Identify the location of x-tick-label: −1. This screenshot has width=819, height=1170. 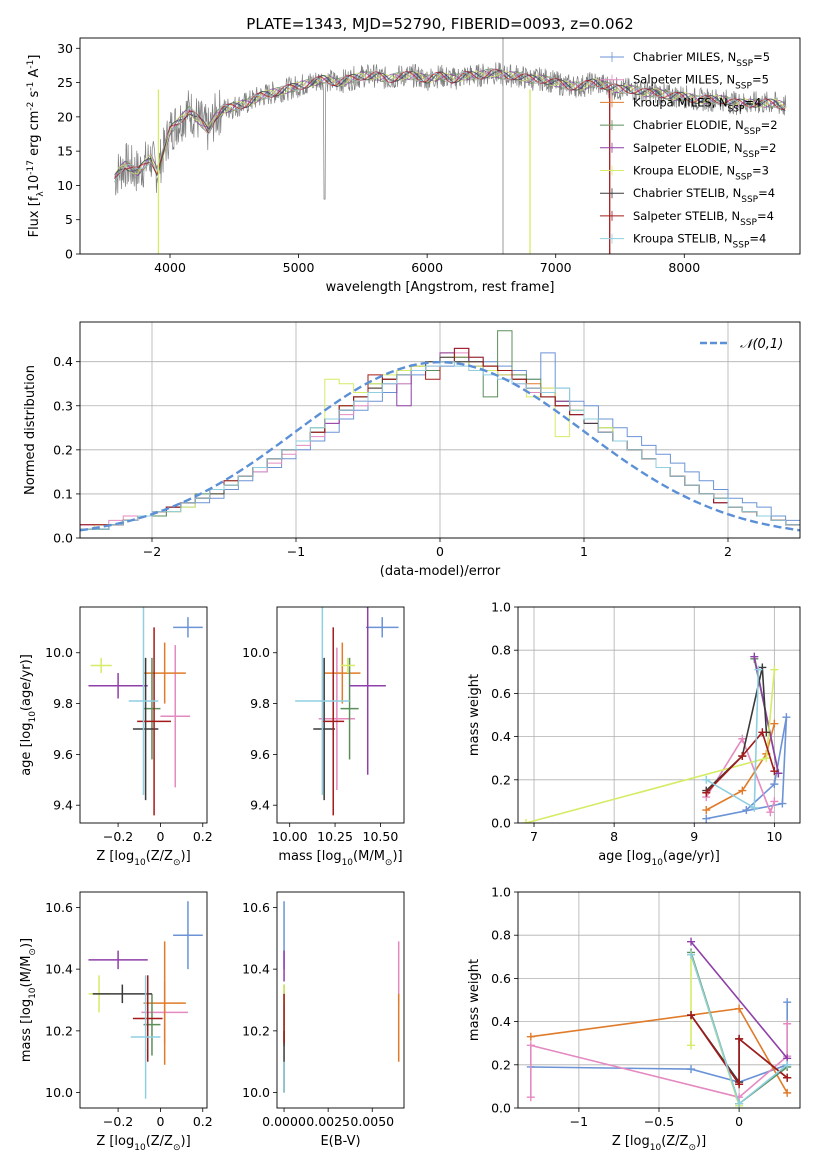
(579, 1121).